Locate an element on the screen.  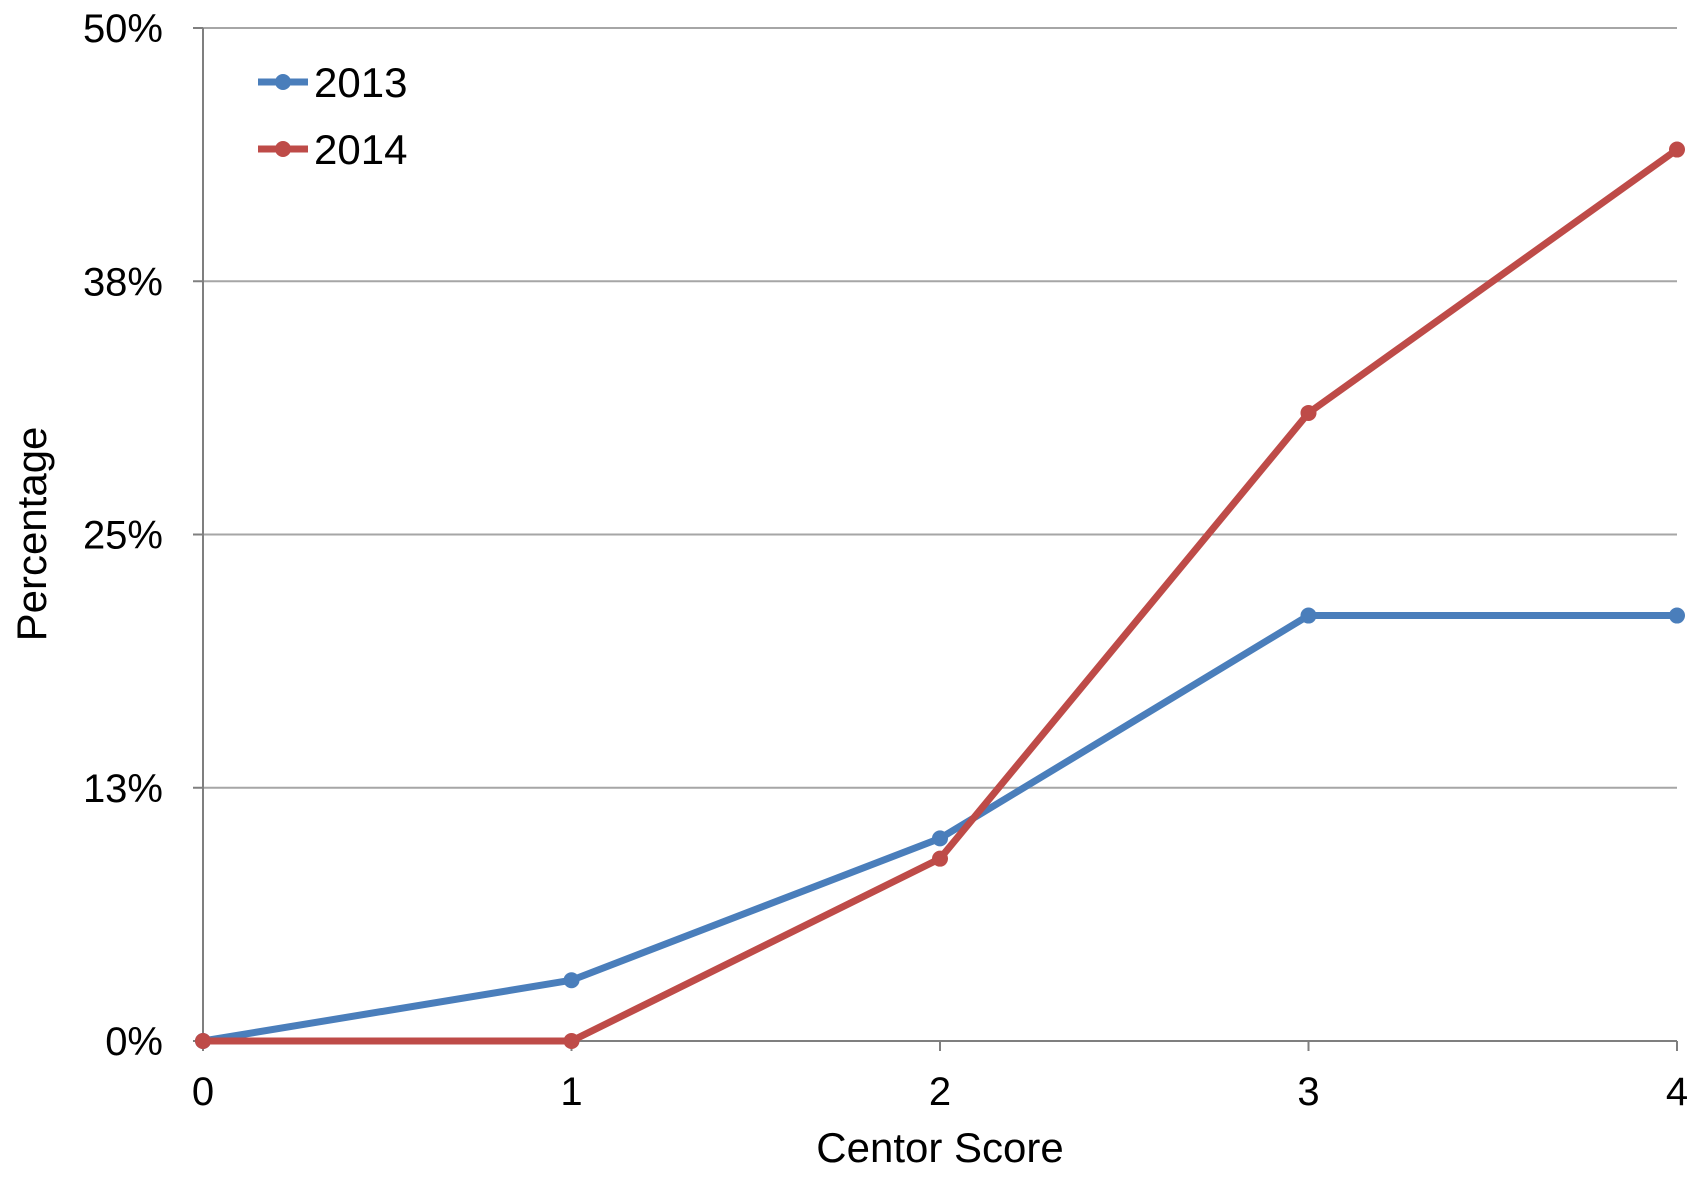
x-axis-title: Centor Score is located at coordinates (939, 1147).